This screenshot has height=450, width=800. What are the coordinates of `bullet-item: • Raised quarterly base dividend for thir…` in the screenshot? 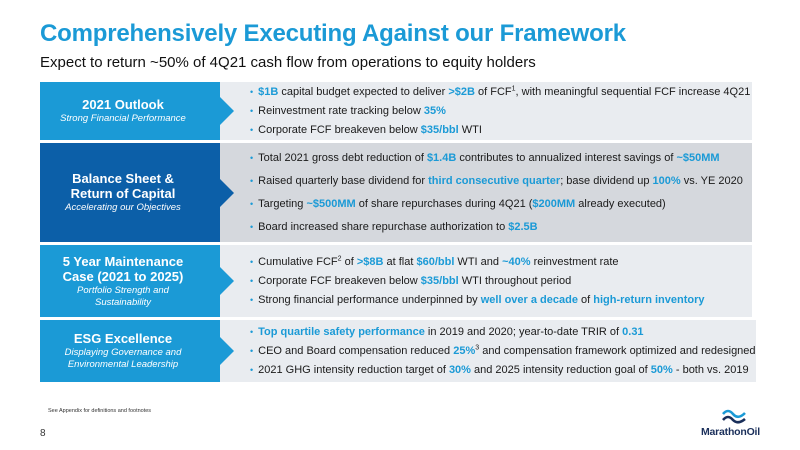 It's located at (501, 181).